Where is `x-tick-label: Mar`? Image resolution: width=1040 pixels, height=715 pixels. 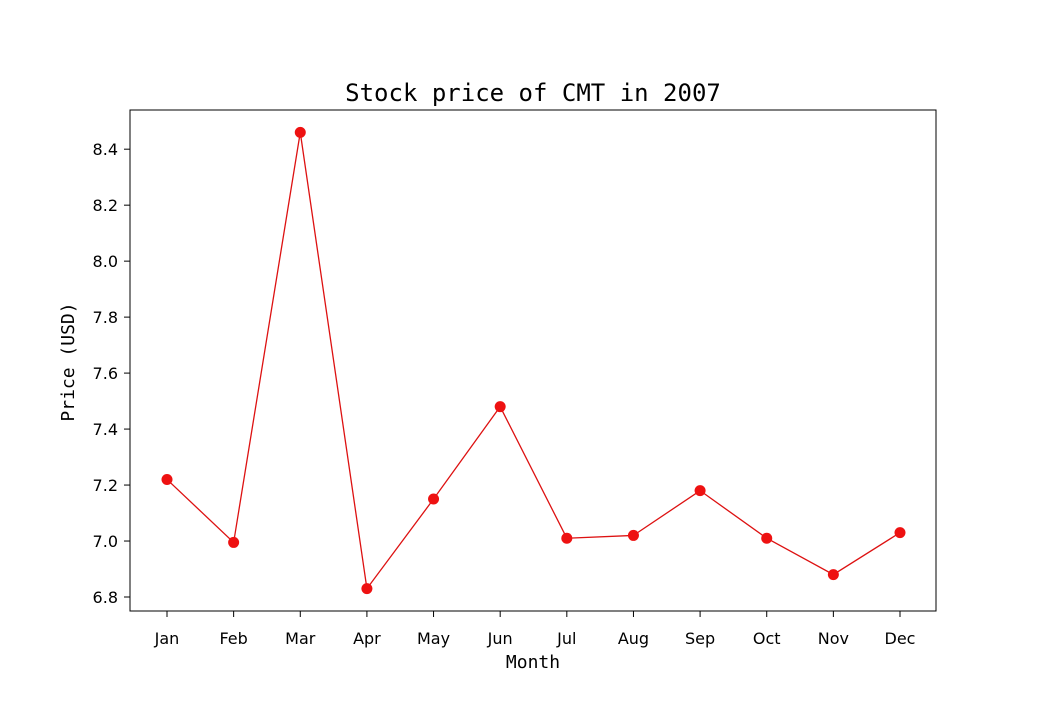 x-tick-label: Mar is located at coordinates (300, 638).